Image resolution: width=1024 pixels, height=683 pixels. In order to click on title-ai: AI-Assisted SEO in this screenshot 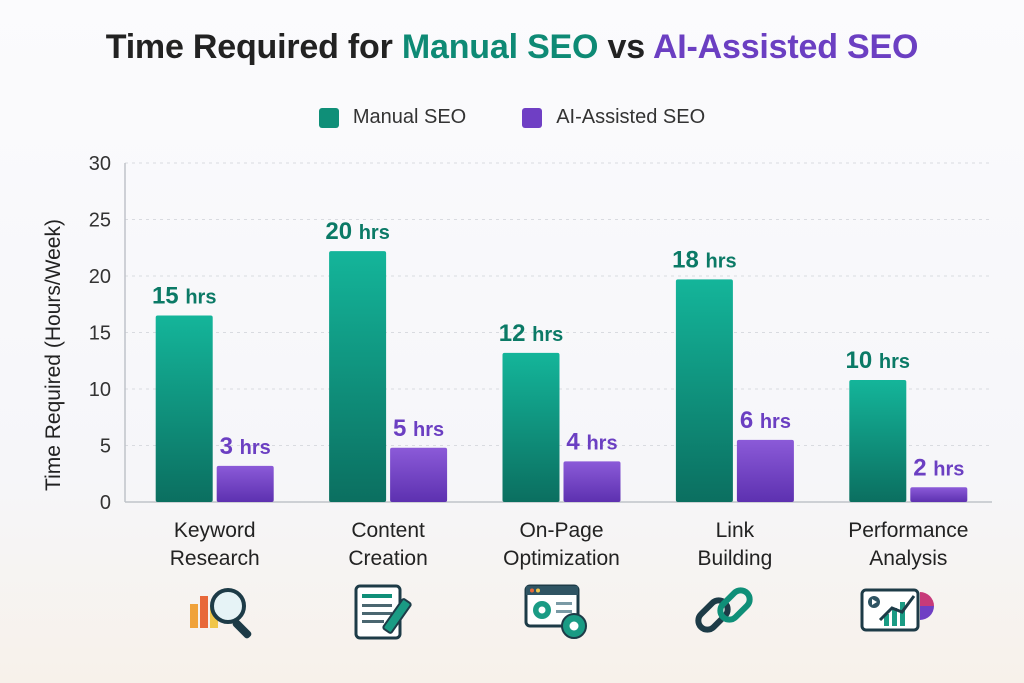, I will do `click(785, 47)`.